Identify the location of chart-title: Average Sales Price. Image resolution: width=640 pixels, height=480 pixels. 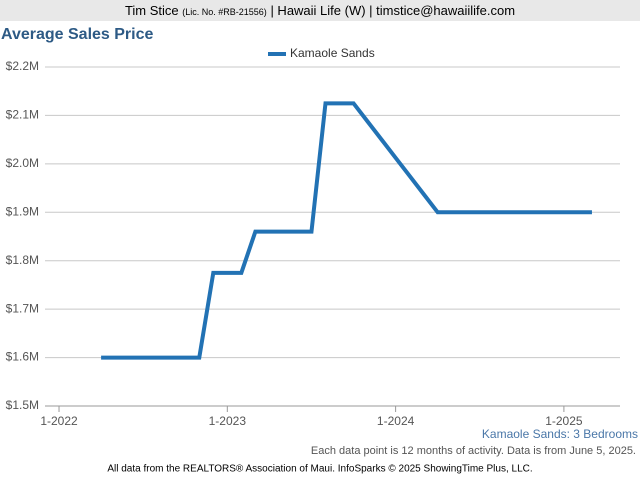
(77, 34).